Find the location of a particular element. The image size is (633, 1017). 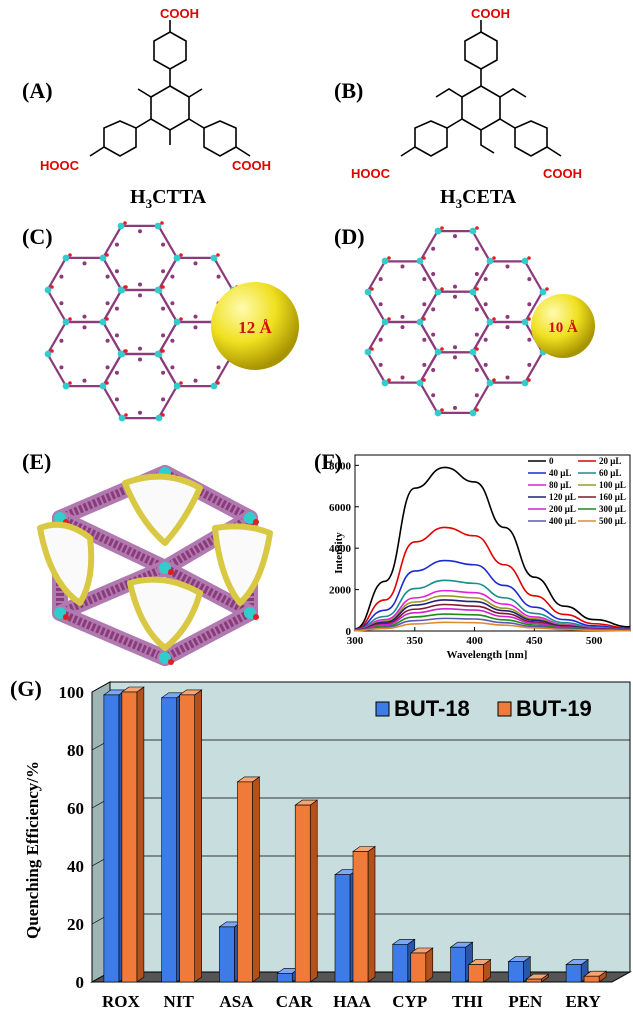

category-label: ROX is located at coordinates (121, 1001).